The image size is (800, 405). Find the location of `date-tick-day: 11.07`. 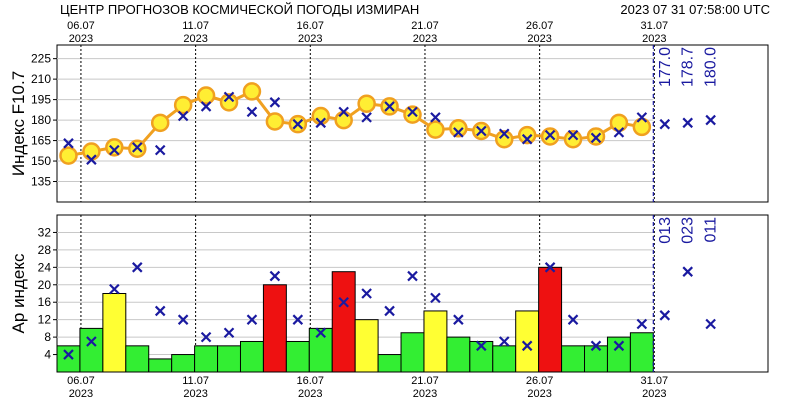

date-tick-day: 11.07 is located at coordinates (195, 26).